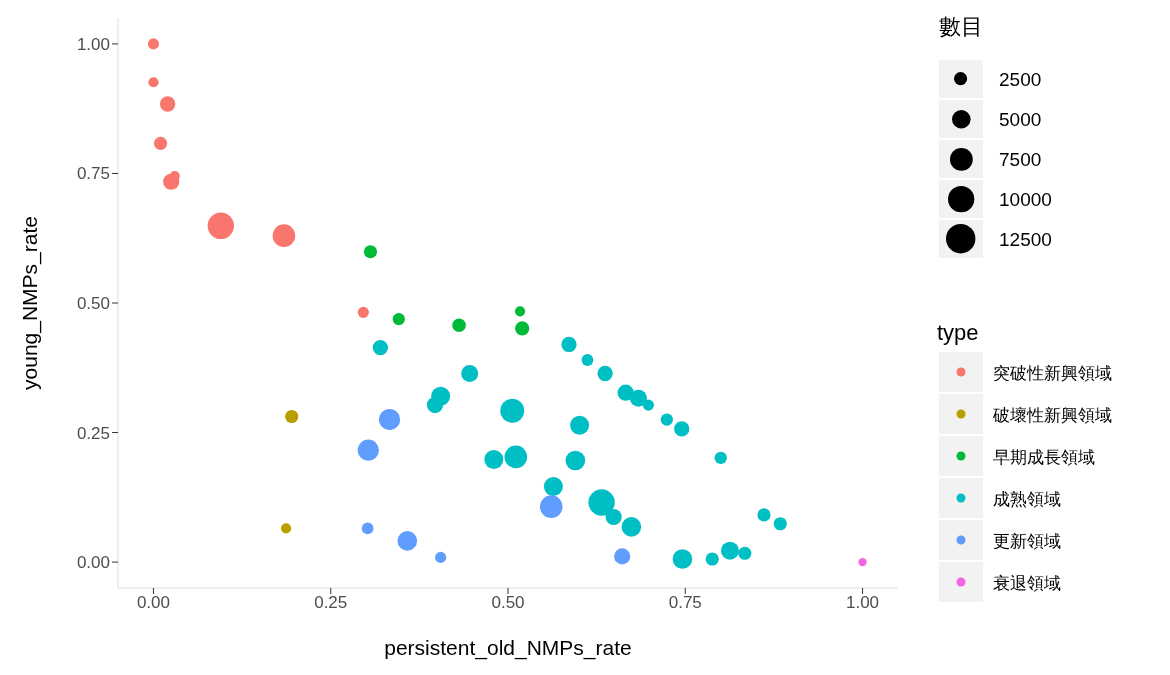 This screenshot has width=1170, height=675. I want to click on text: 數目, so click(961, 27).